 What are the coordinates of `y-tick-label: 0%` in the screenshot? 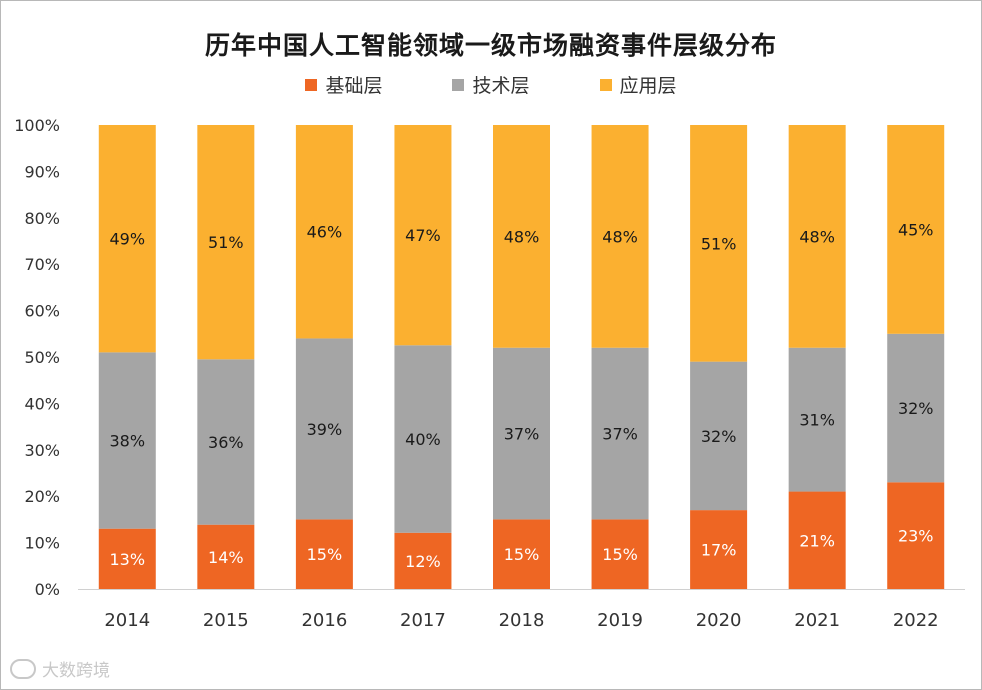 It's located at (47, 589).